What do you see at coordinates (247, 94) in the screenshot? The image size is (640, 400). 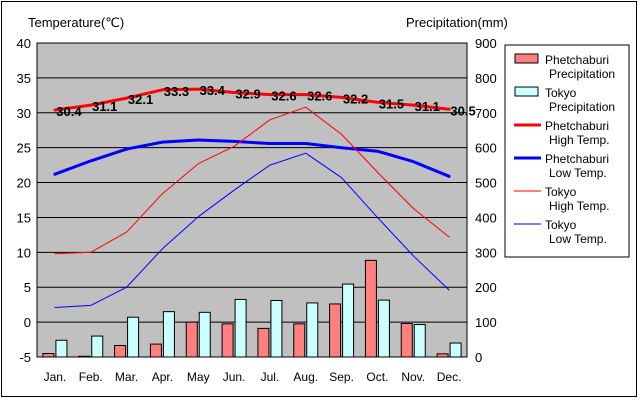 I see `high-temp-label: 32.9` at bounding box center [247, 94].